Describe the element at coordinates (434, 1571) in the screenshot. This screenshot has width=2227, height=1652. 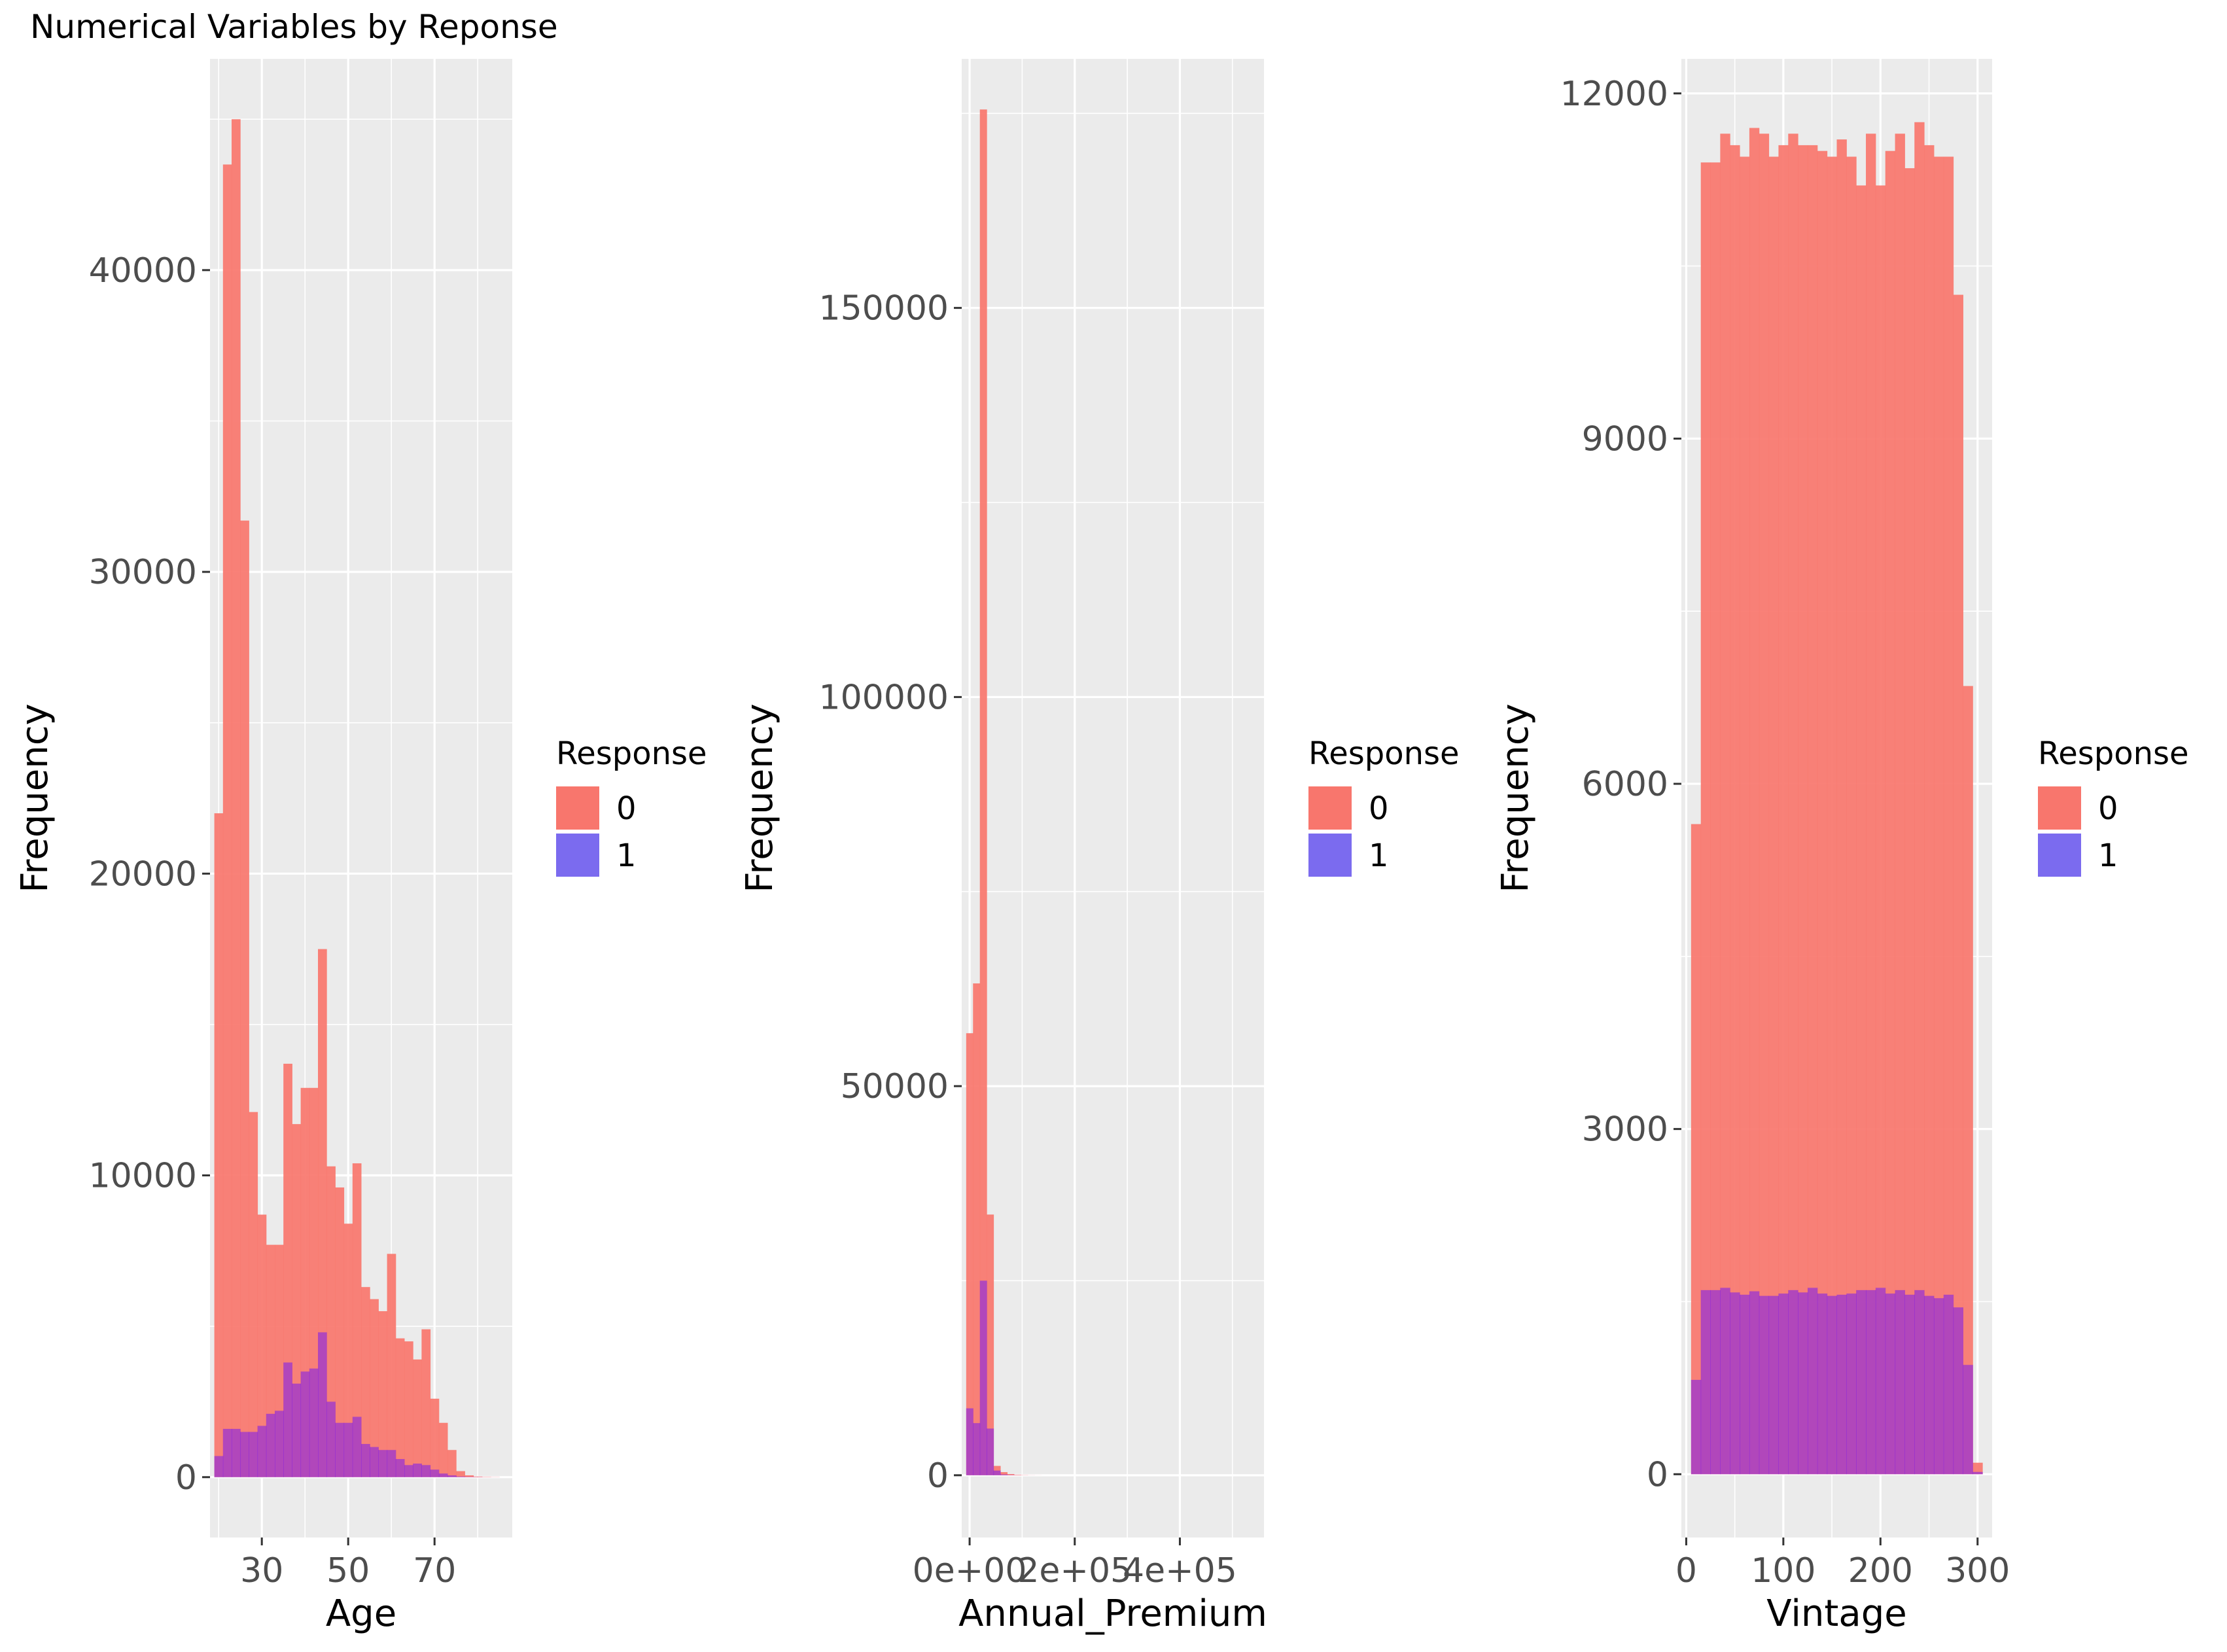
I see `x-tick-label: 70` at that location.